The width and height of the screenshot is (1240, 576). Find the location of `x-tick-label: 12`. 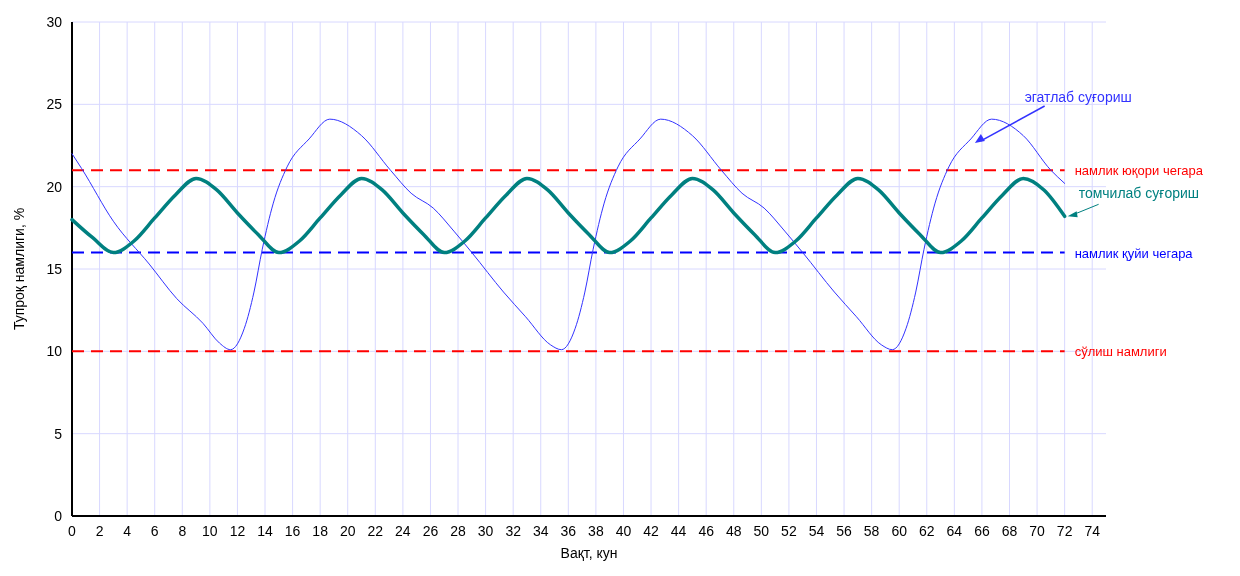

x-tick-label: 12 is located at coordinates (237, 531).